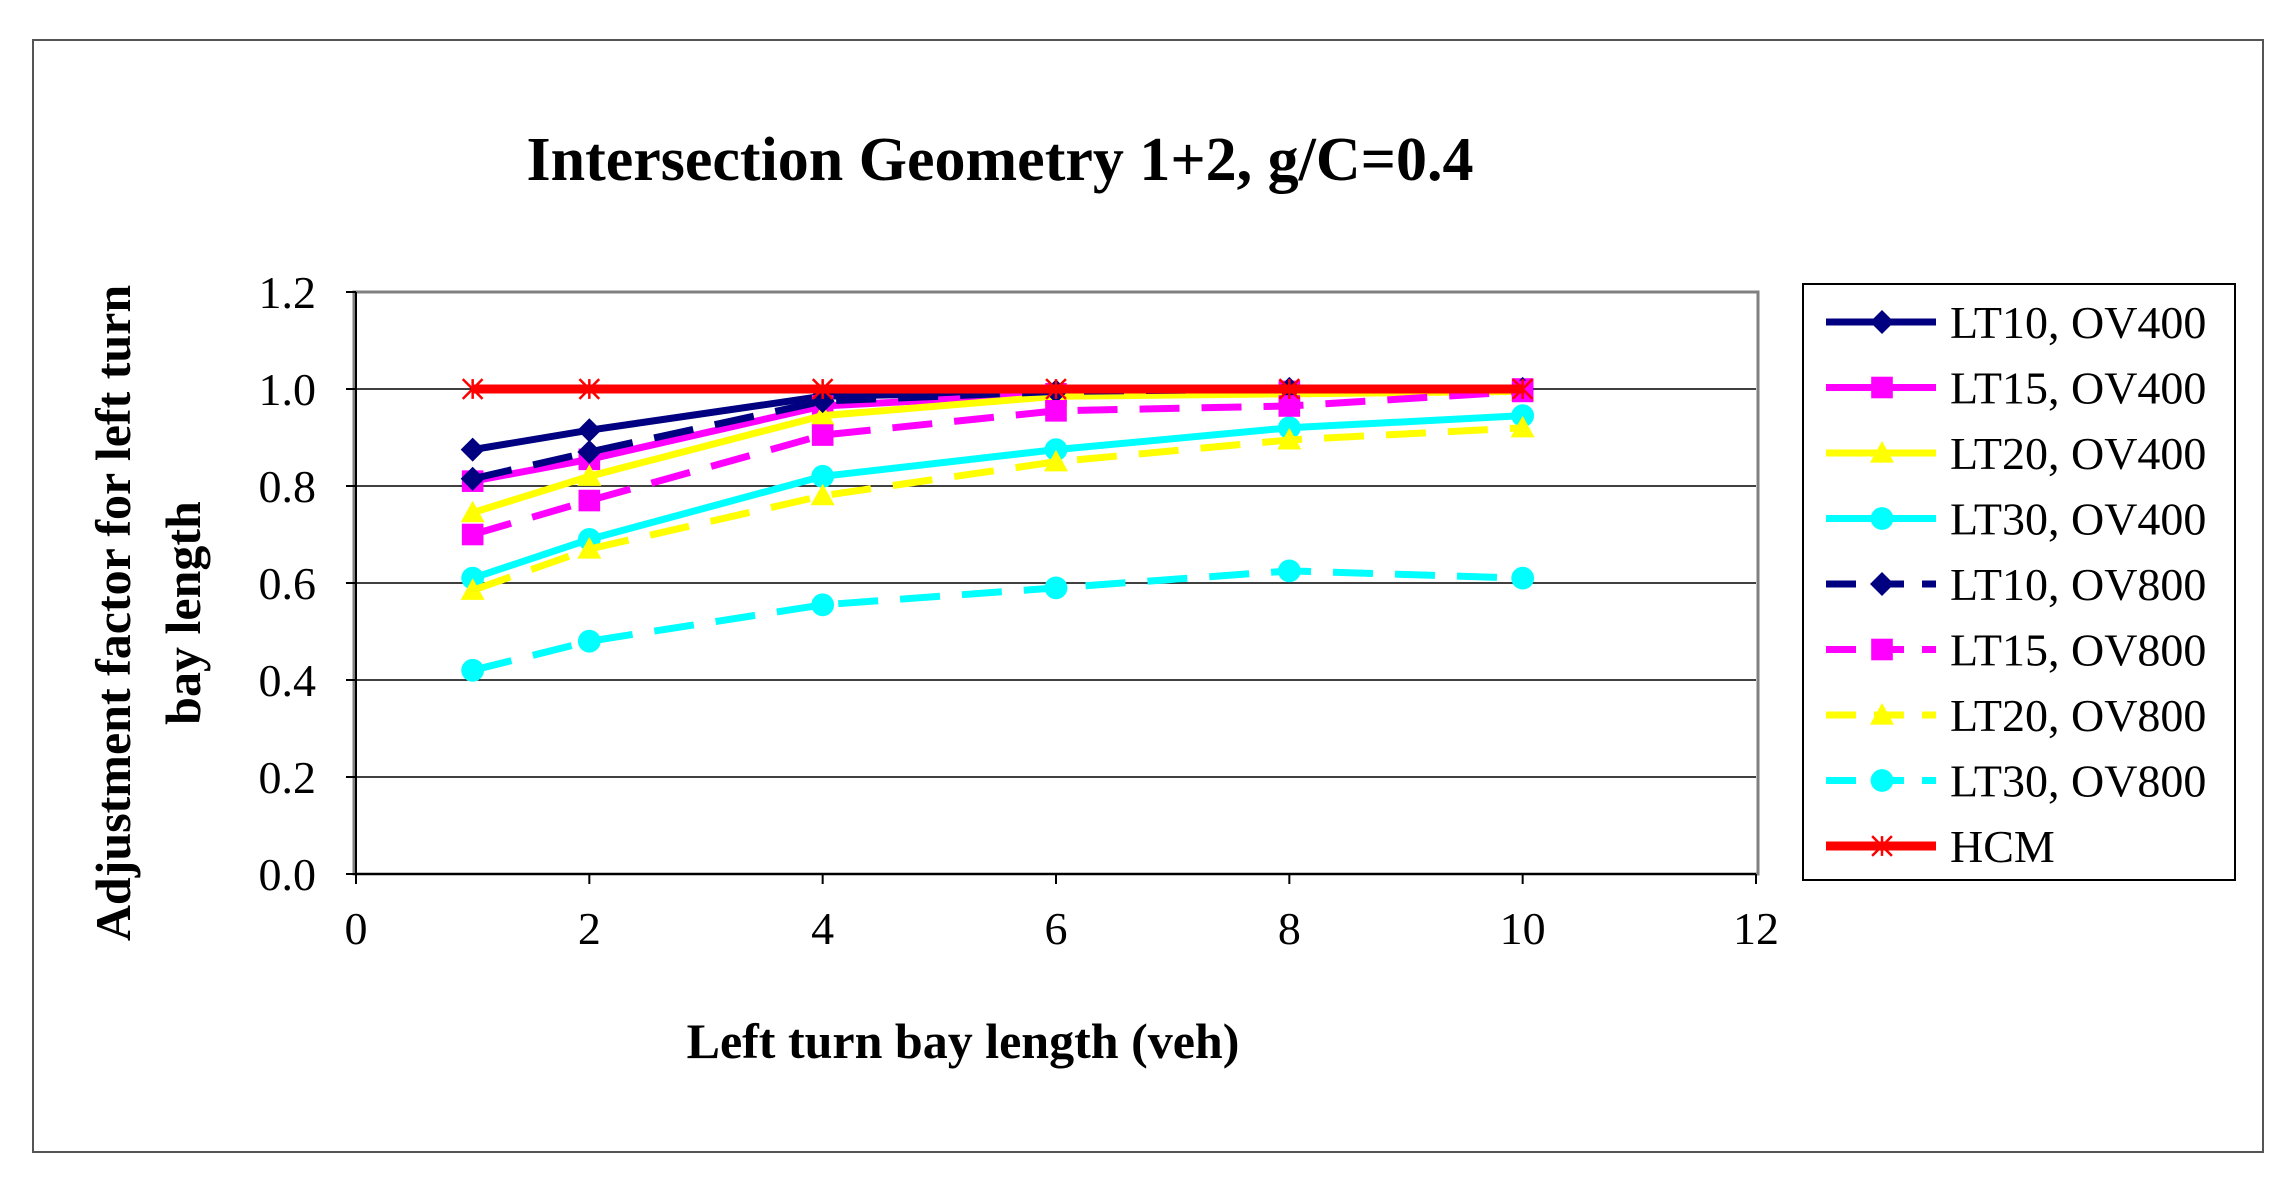 The image size is (2295, 1193). I want to click on y-tick-label: 0.8, so click(288, 486).